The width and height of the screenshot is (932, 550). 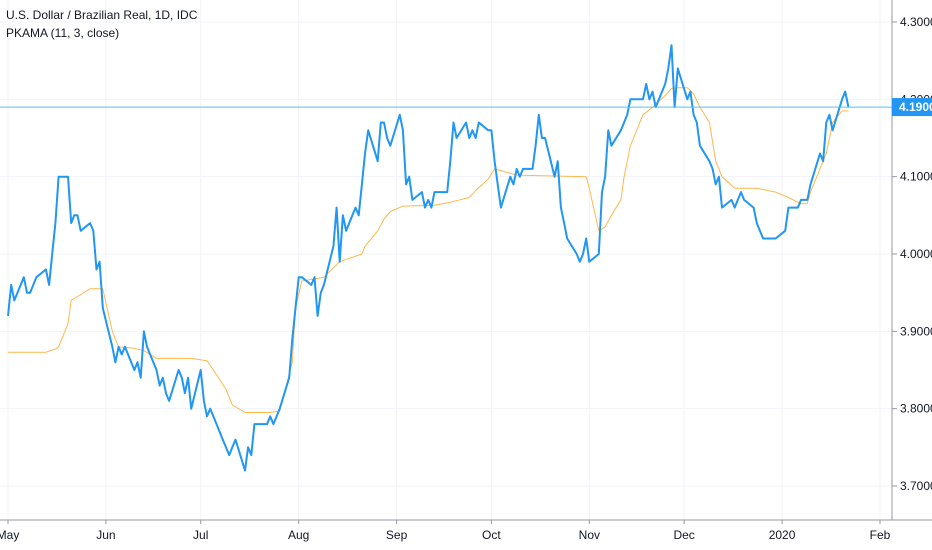 What do you see at coordinates (397, 535) in the screenshot?
I see `x-tick-label: Sep` at bounding box center [397, 535].